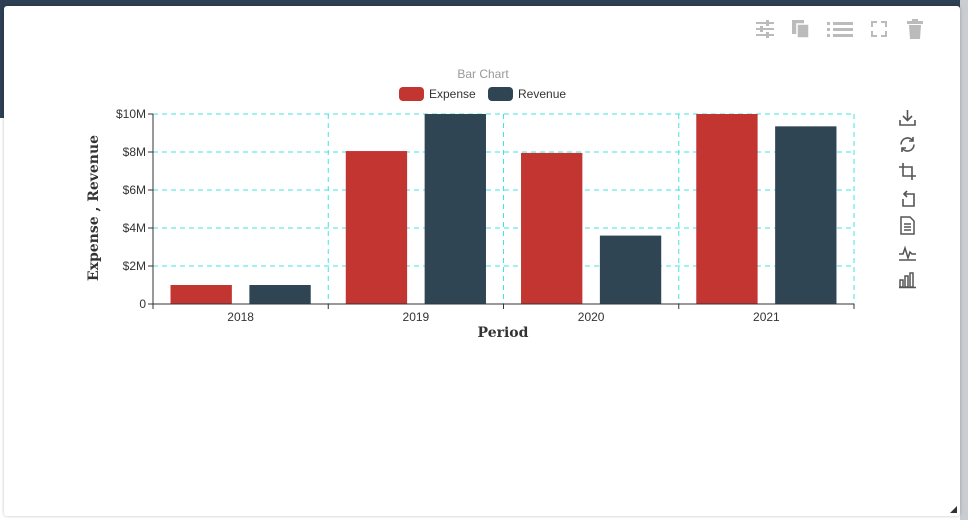  What do you see at coordinates (542, 94) in the screenshot?
I see `legend-label-revenue: Revenue` at bounding box center [542, 94].